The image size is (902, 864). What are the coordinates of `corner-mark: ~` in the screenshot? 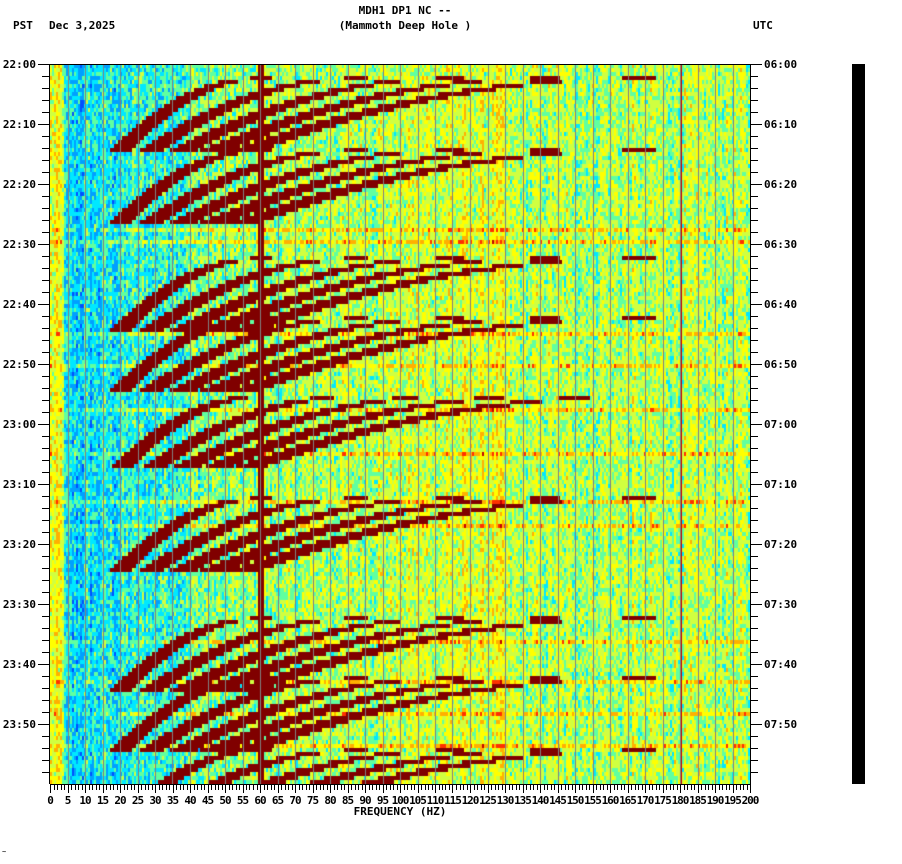 It's located at (4, 852).